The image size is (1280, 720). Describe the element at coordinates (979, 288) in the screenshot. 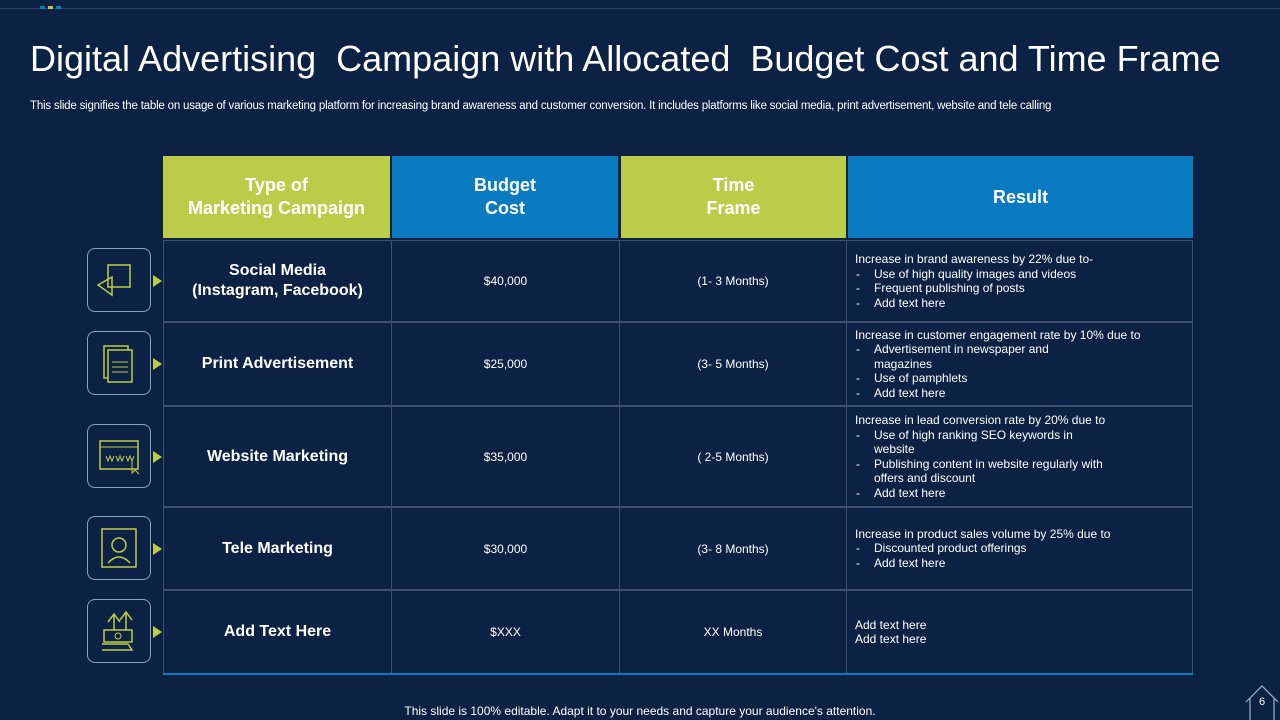

I see `result-item: Frequent publishing of posts` at that location.